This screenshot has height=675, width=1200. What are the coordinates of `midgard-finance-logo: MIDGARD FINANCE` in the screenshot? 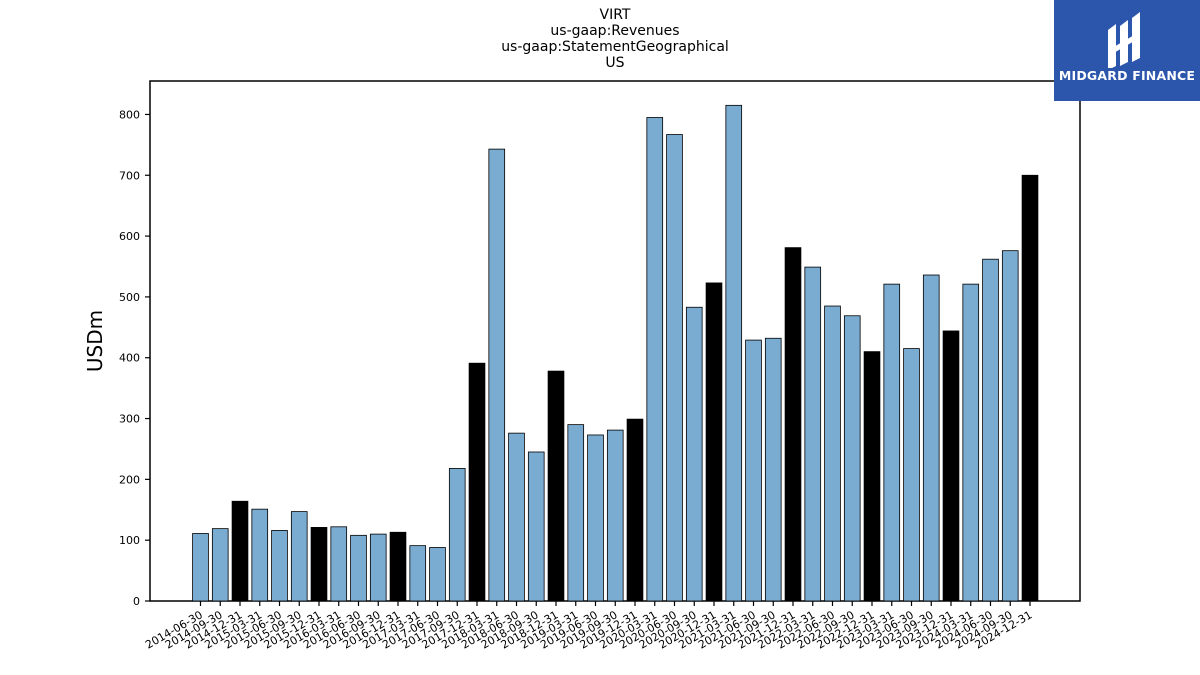 It's located at (1127, 50).